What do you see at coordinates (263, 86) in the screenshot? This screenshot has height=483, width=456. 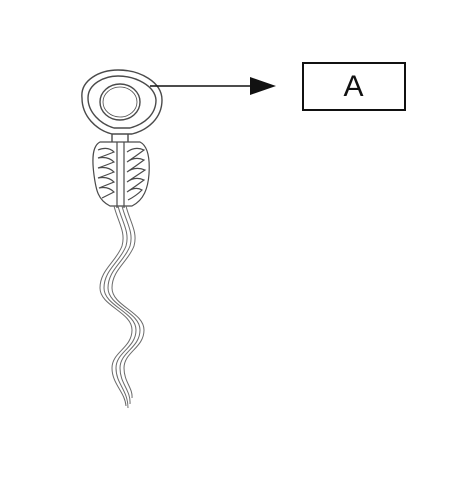 I see `arrow-head-icon` at bounding box center [263, 86].